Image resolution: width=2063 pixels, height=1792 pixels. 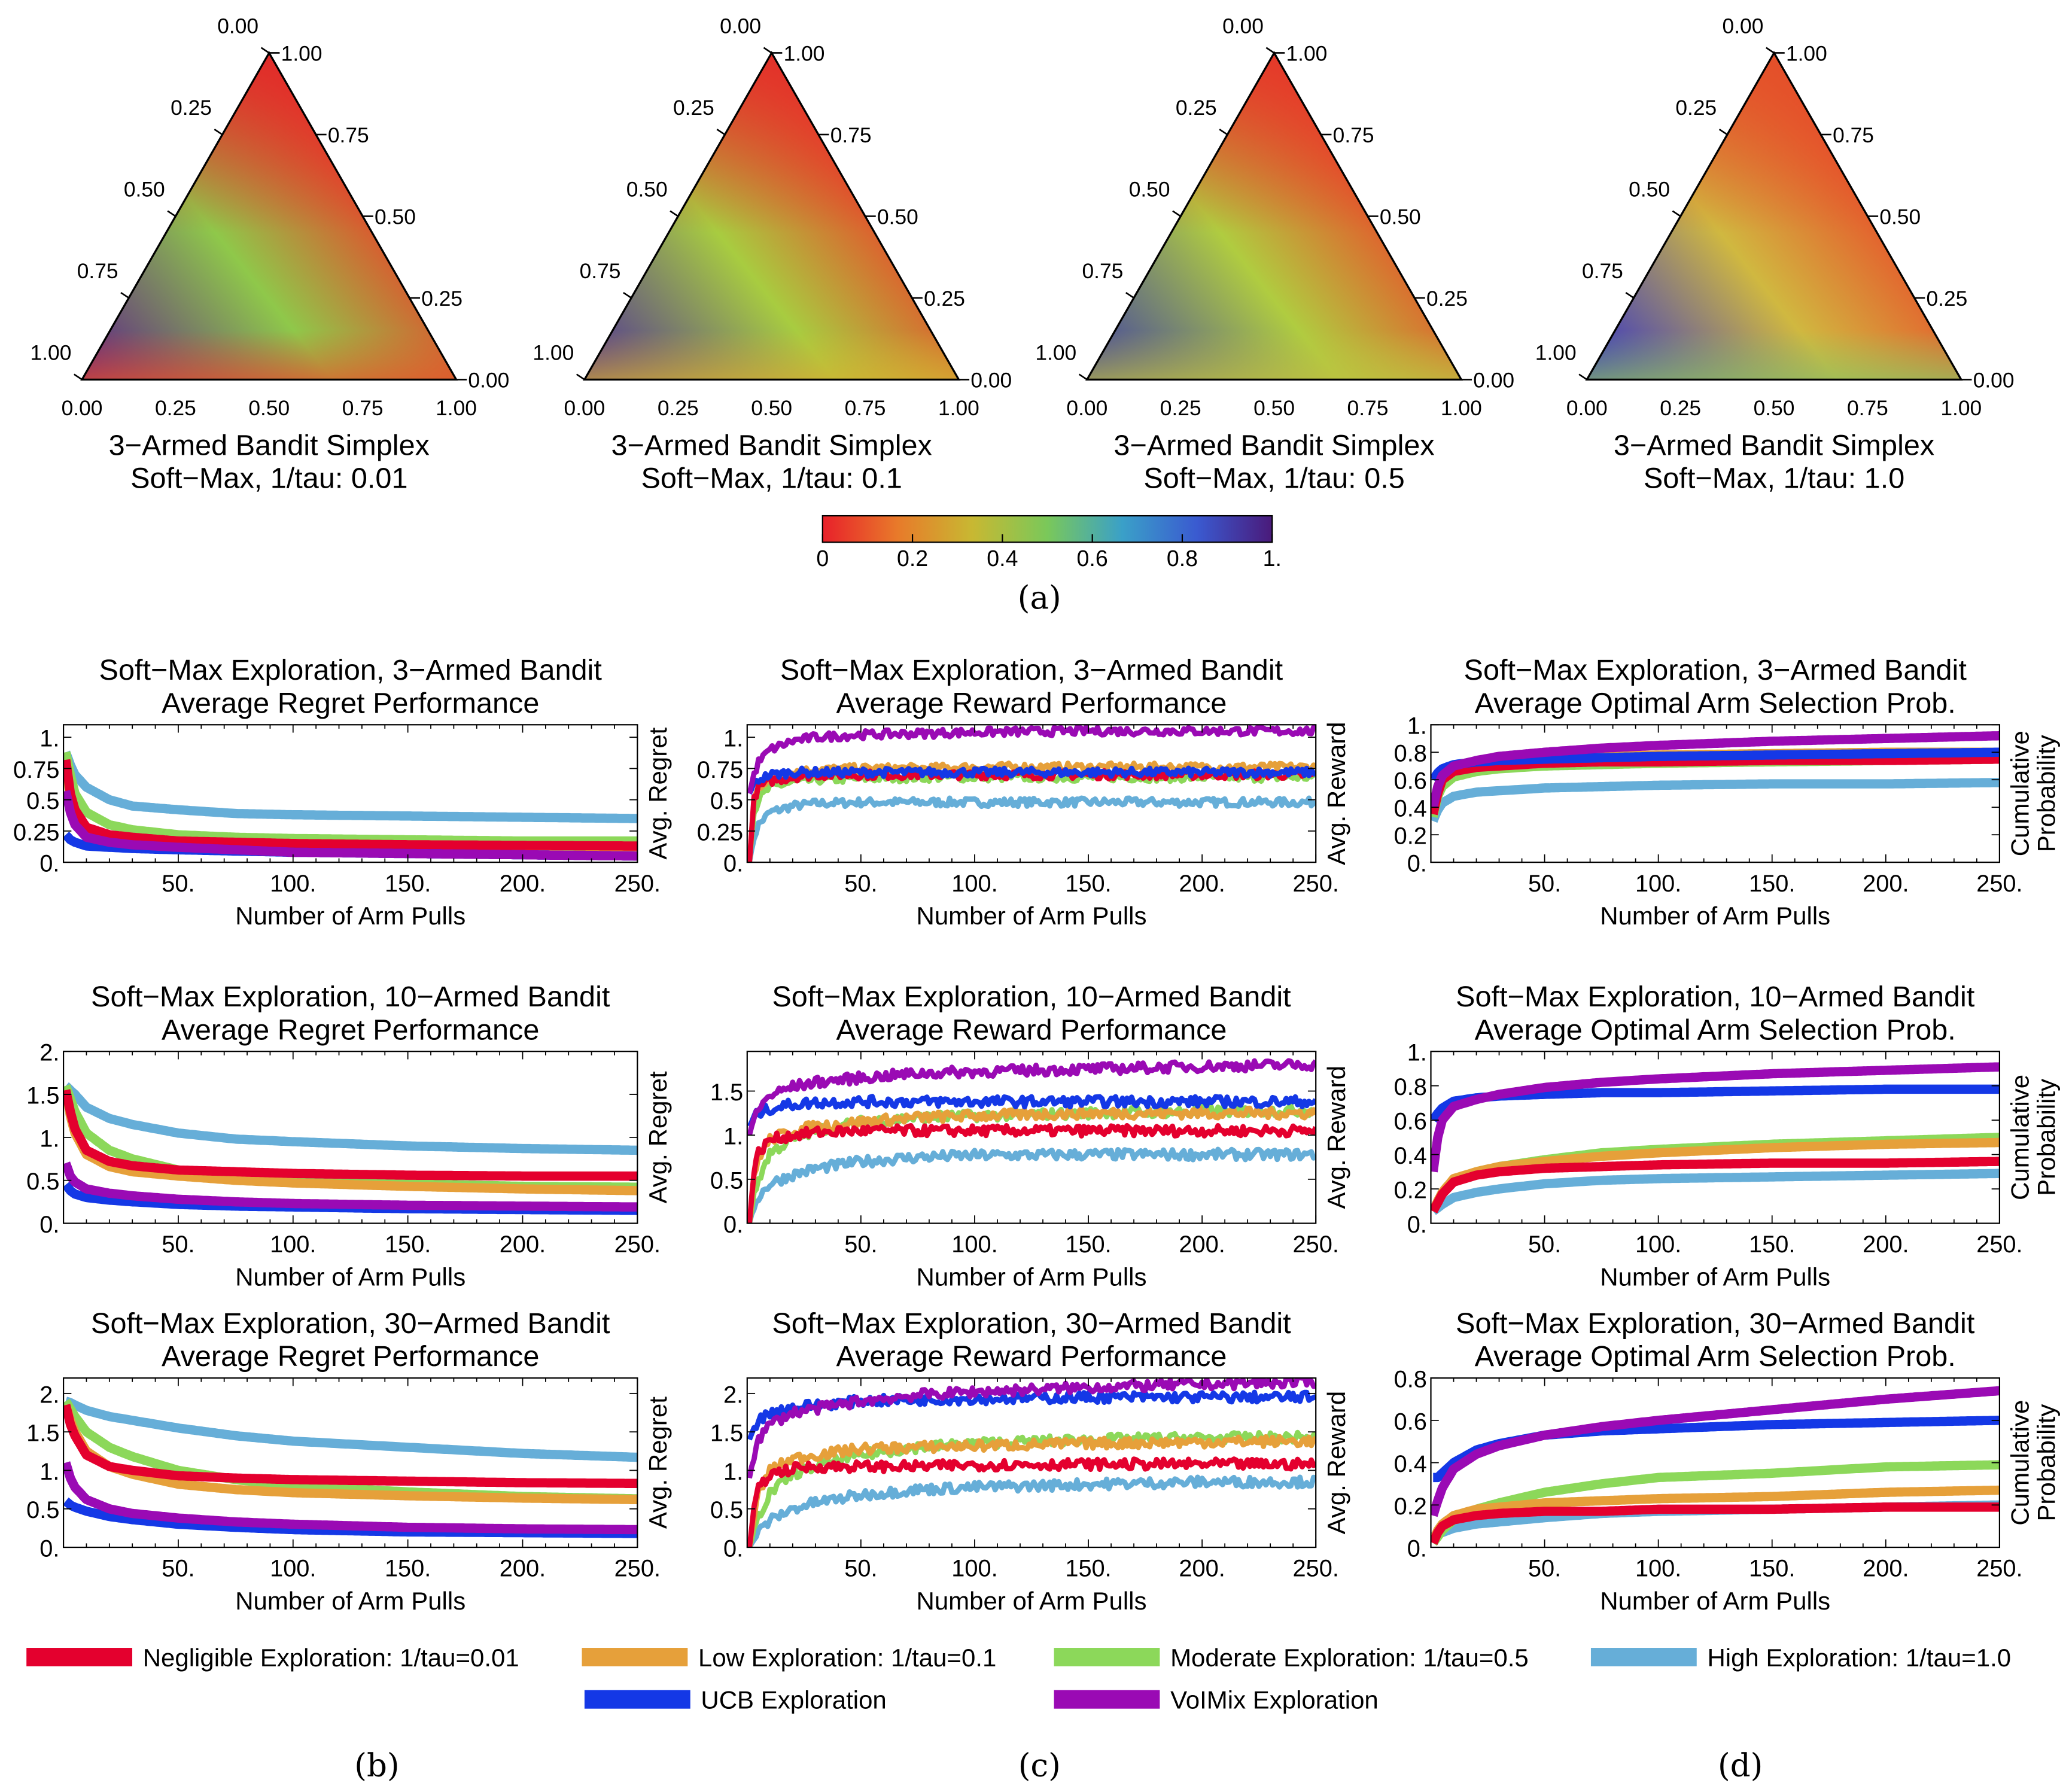 What do you see at coordinates (1002, 558) in the screenshot?
I see `colorbar-tick-label: 0.4` at bounding box center [1002, 558].